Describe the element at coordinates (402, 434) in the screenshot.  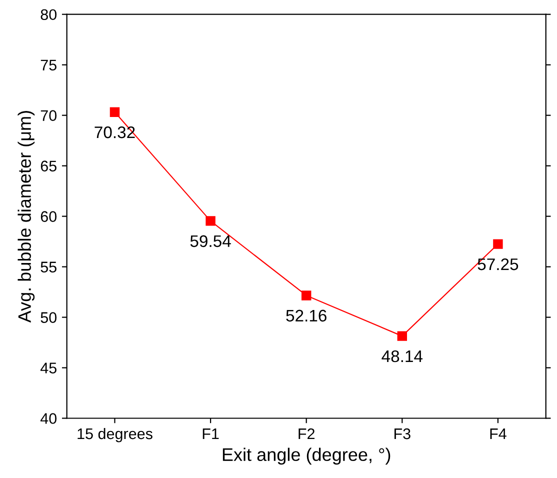
I see `x-tick-label: F3` at that location.